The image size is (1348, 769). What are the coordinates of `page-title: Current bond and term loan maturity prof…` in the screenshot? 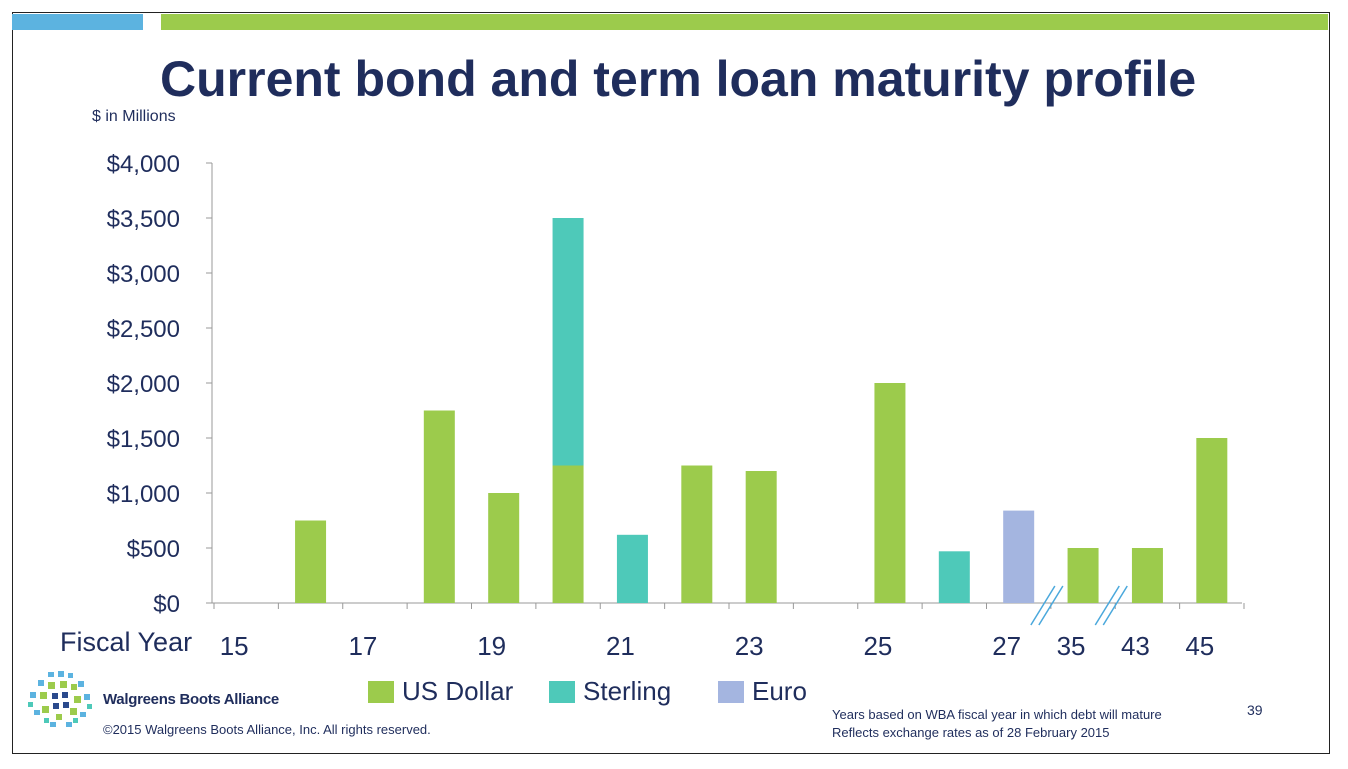 It's located at (678, 79).